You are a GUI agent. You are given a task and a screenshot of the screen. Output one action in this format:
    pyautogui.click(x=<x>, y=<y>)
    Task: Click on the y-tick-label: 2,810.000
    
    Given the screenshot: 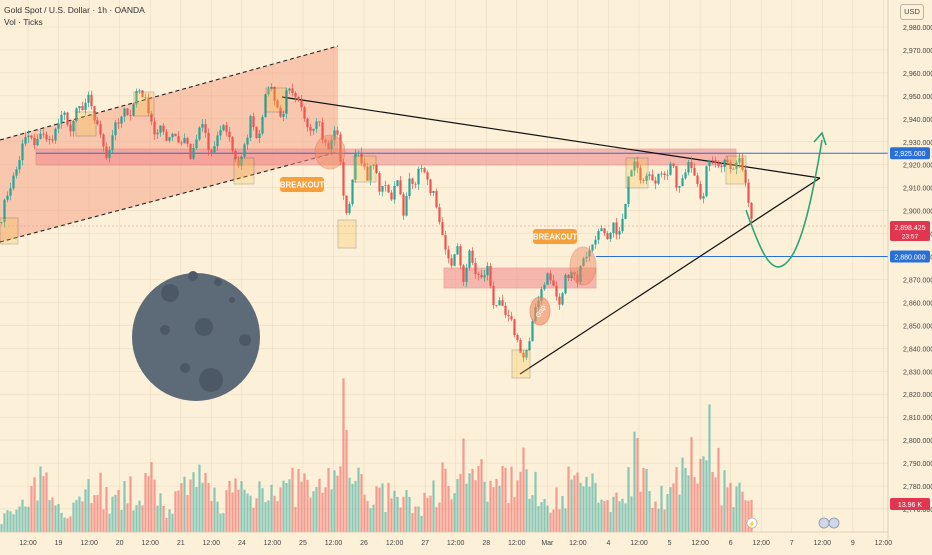 What is the action you would take?
    pyautogui.click(x=917, y=418)
    